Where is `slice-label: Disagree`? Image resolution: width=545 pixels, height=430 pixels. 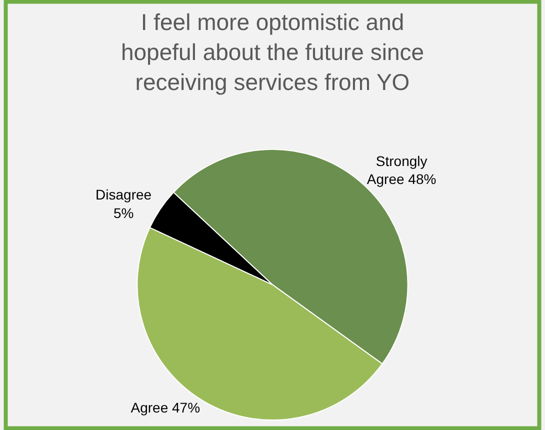 slice-label: Disagree is located at coordinates (124, 194).